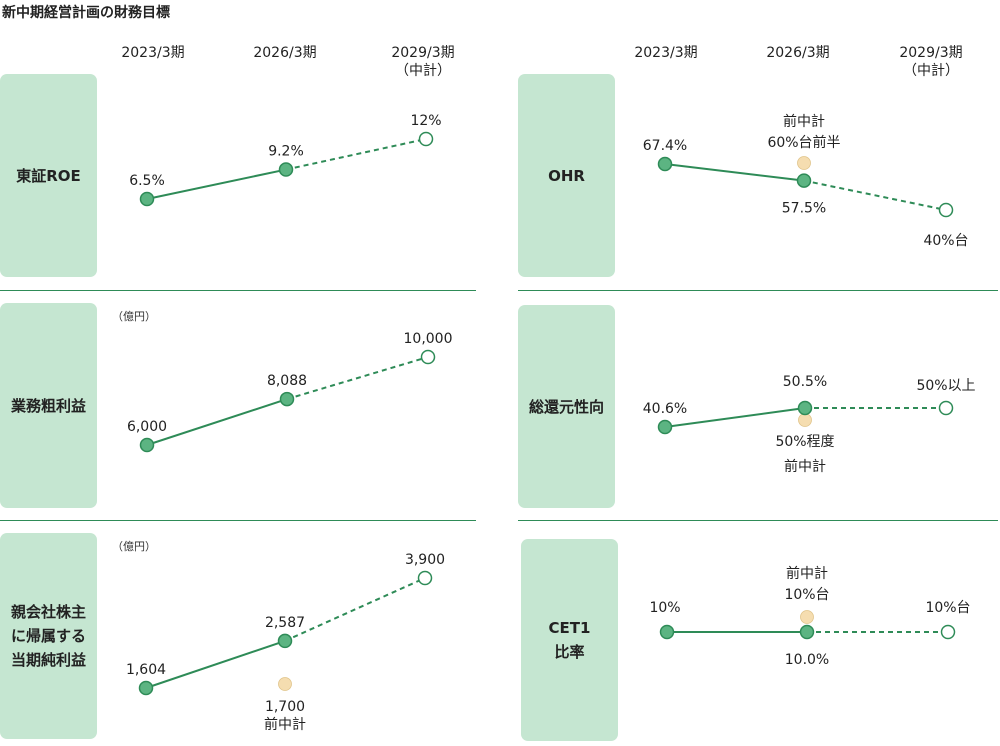 The image size is (1000, 746). I want to click on label-payout-ratio: 総還元性向, so click(566, 406).